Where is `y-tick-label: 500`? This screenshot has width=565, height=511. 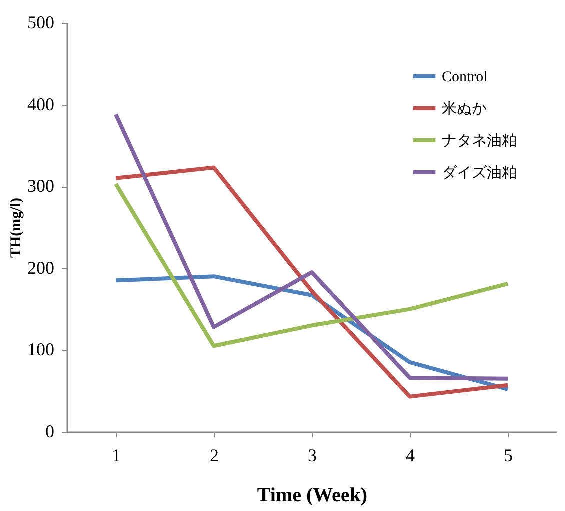
y-tick-label: 500 is located at coordinates (41, 22).